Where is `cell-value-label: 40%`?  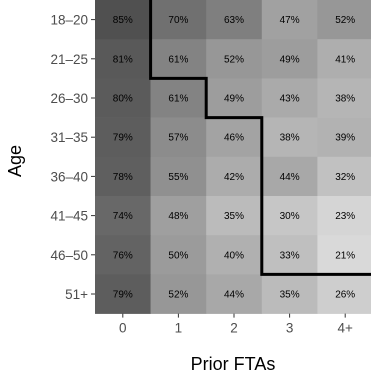
cell-value-label: 40% is located at coordinates (234, 255).